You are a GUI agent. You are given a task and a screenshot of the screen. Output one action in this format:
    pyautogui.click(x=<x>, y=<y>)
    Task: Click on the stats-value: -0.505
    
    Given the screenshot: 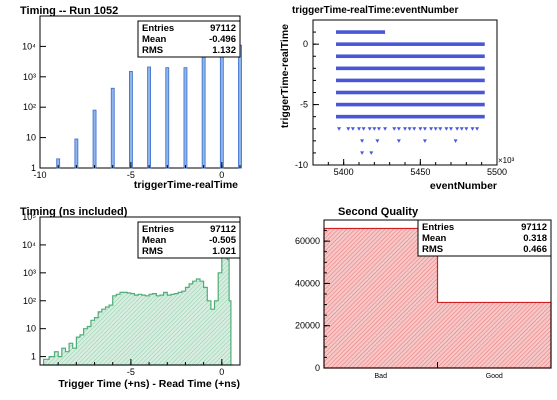 What is the action you would take?
    pyautogui.click(x=223, y=240)
    